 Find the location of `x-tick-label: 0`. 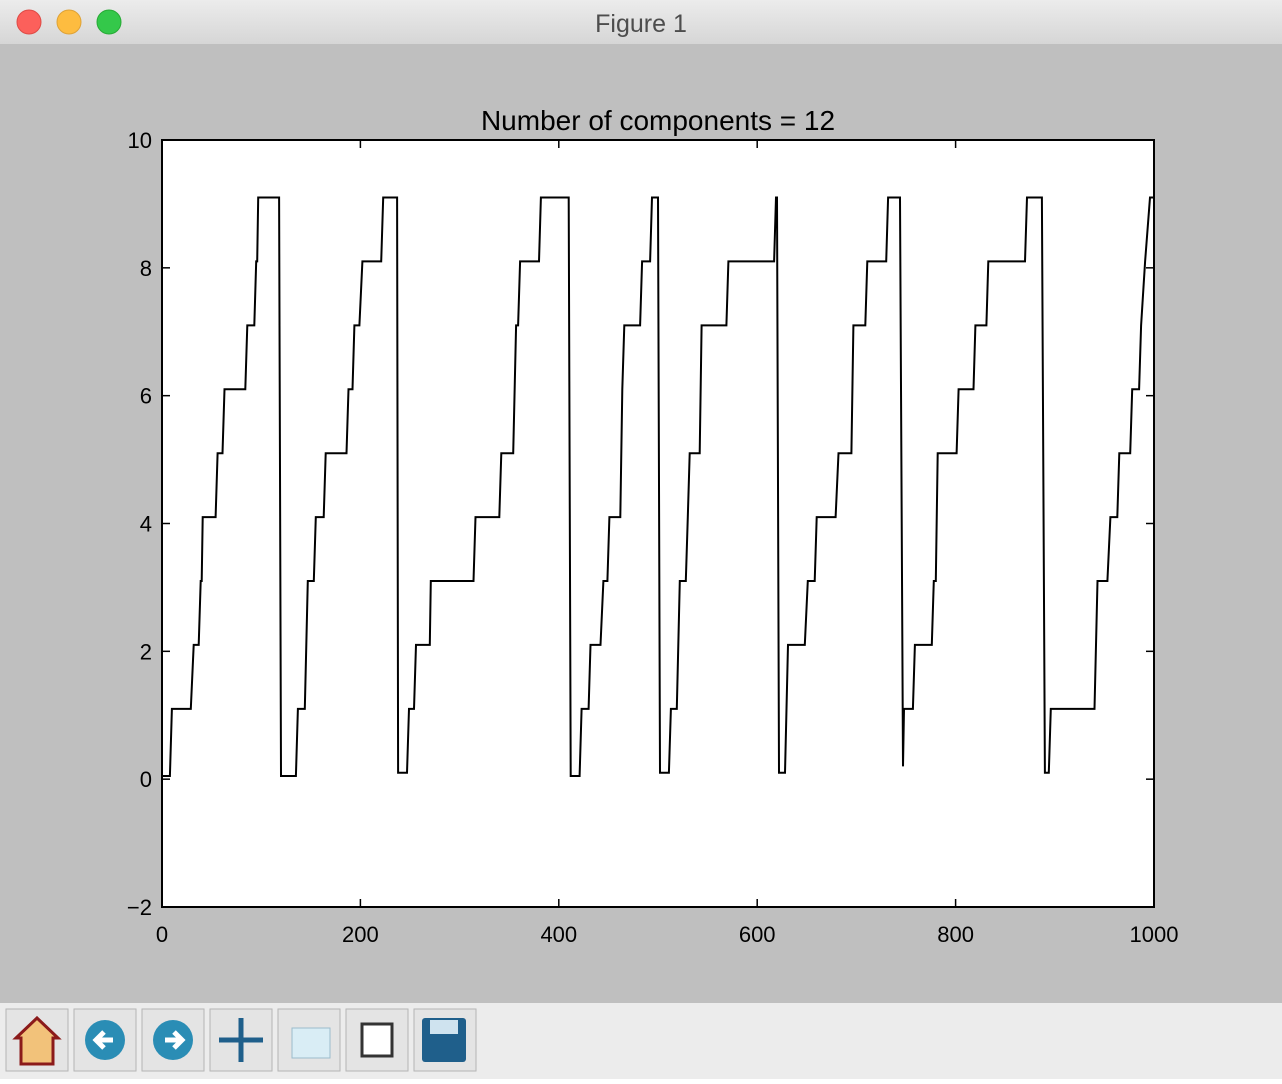

x-tick-label: 0 is located at coordinates (162, 934).